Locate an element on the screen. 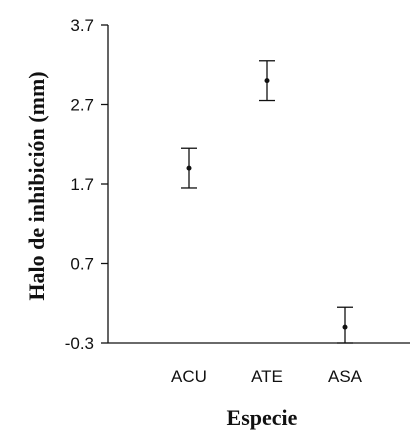 Image resolution: width=414 pixels, height=433 pixels. x-tick-label: ACU is located at coordinates (189, 376).